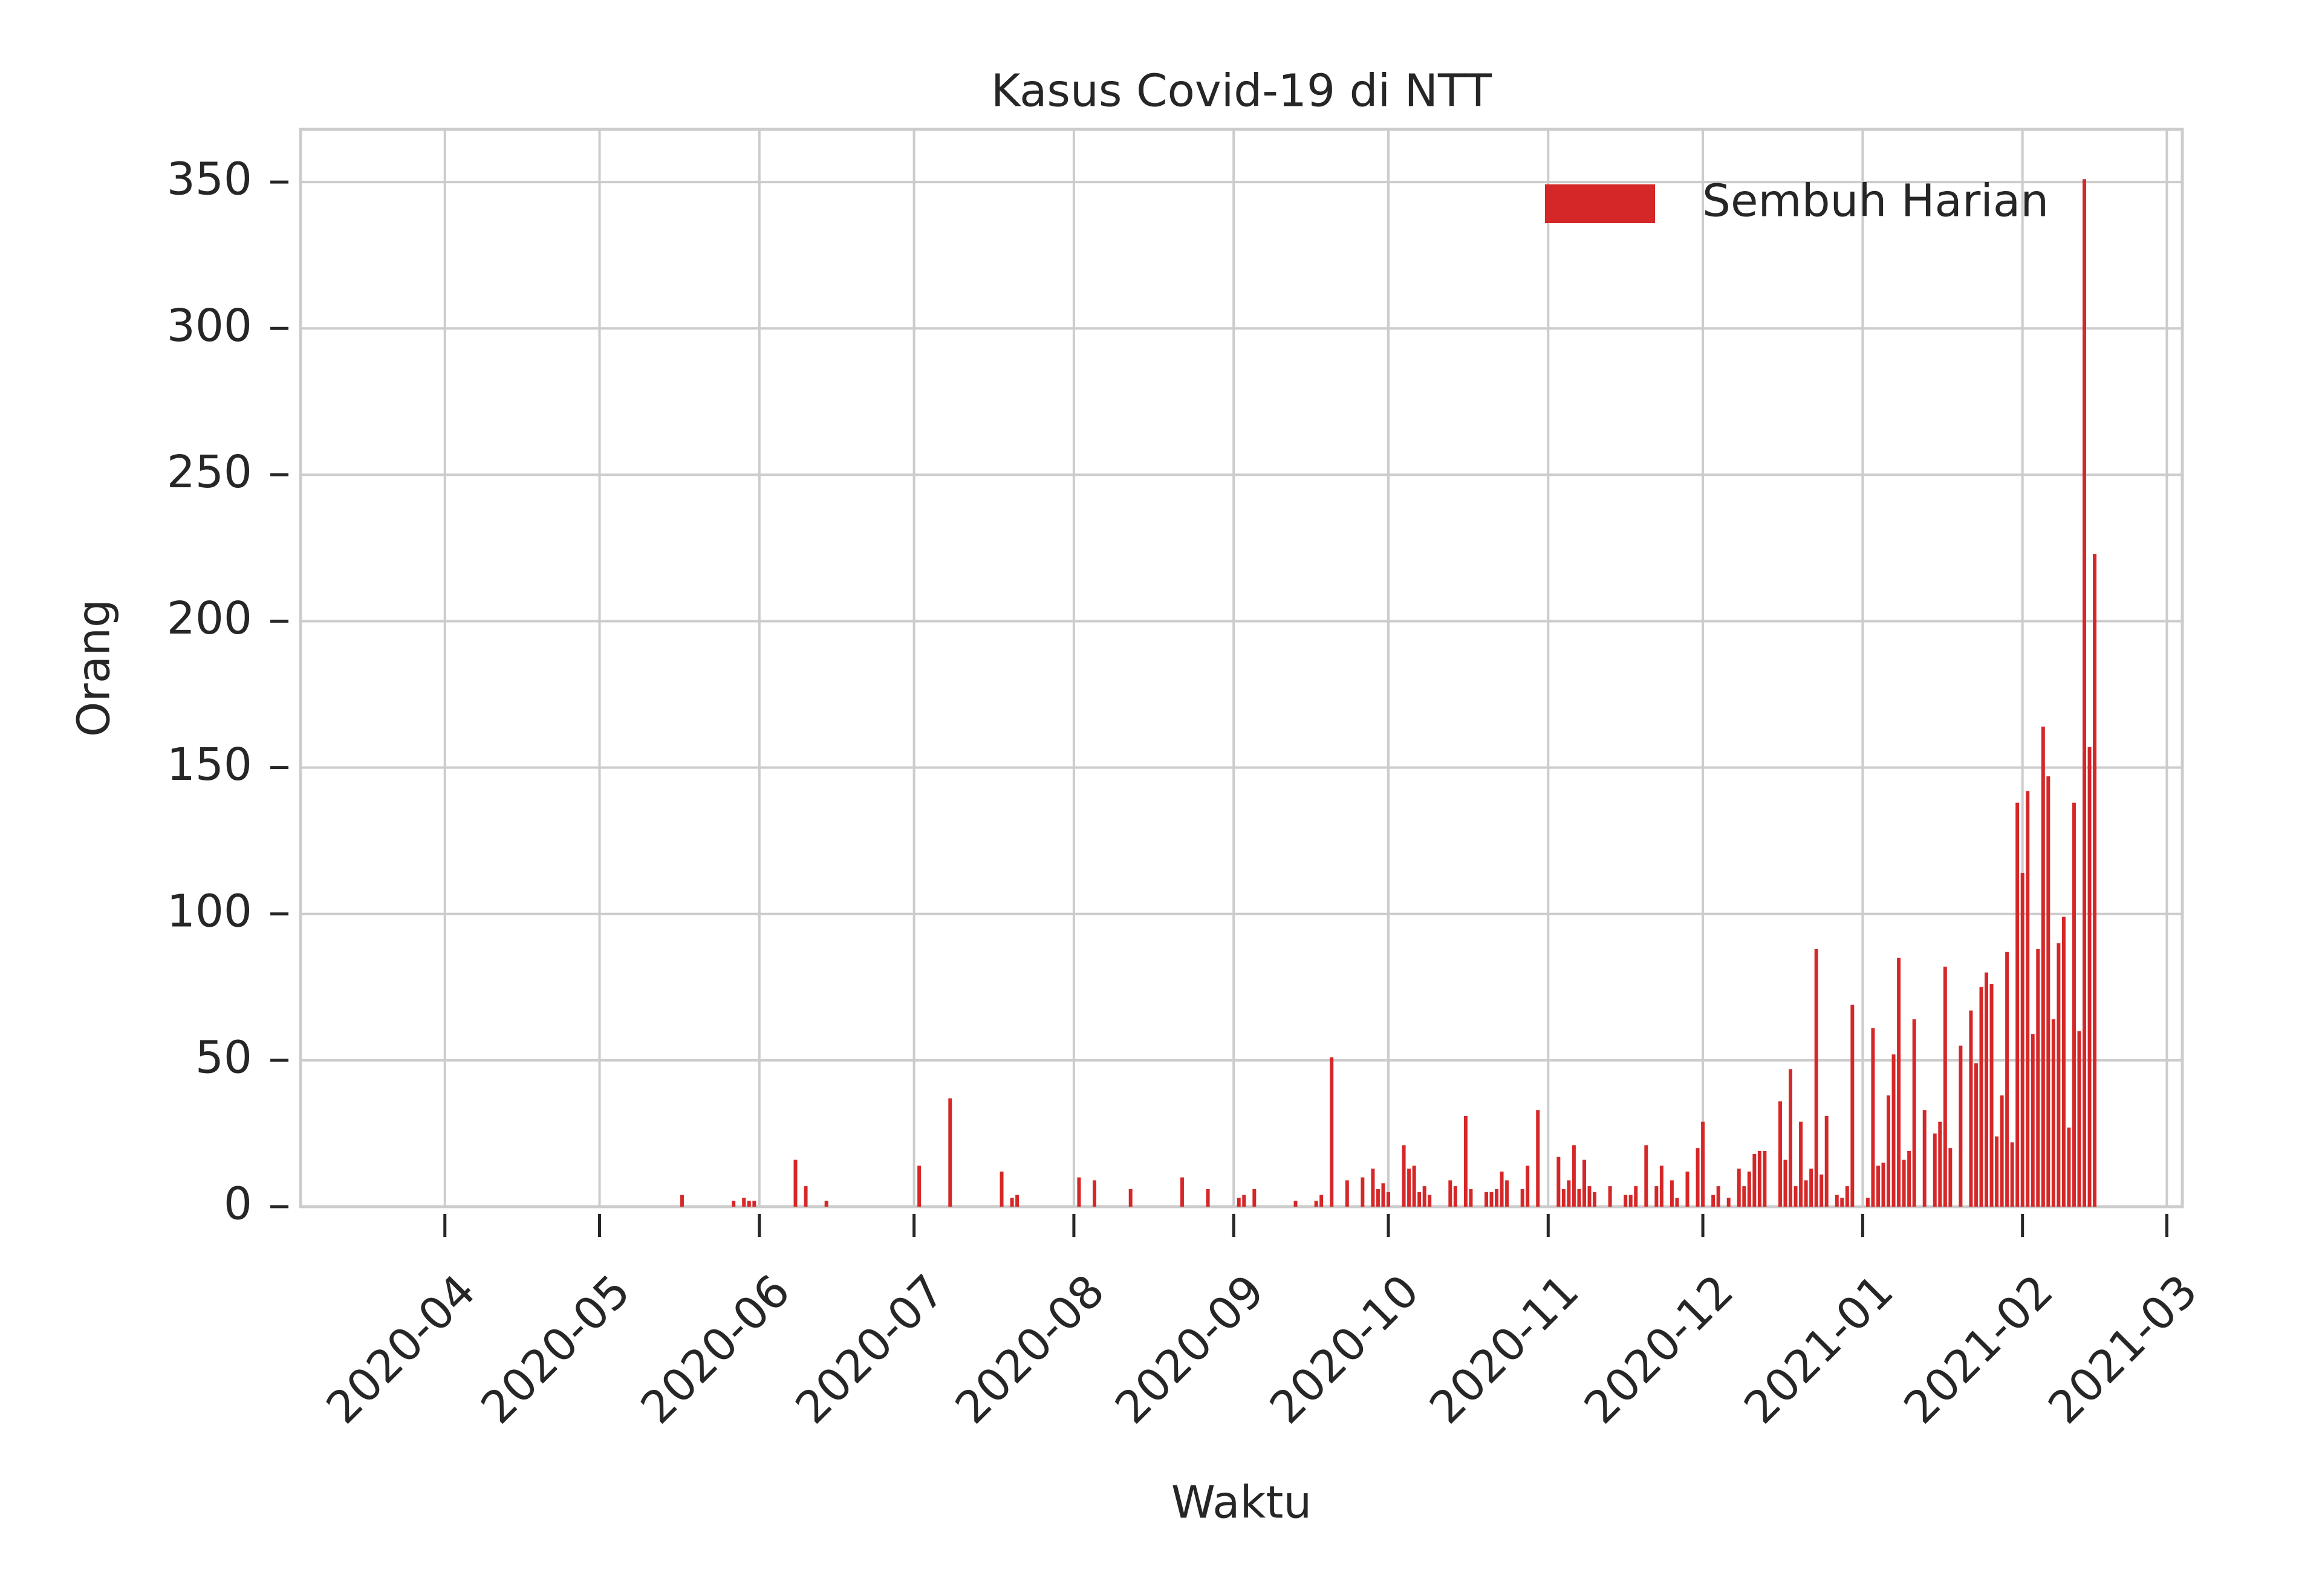 The width and height of the screenshot is (2322, 1596). Describe the element at coordinates (94, 668) in the screenshot. I see `y-axis-label: Orang` at that location.